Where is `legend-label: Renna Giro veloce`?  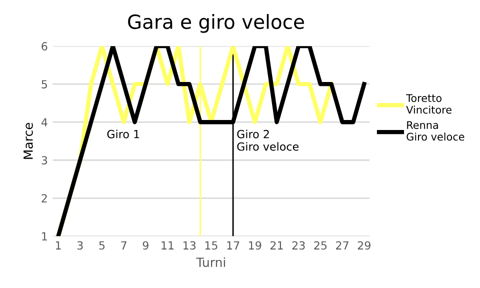 legend-label: Renna Giro veloce is located at coordinates (435, 131).